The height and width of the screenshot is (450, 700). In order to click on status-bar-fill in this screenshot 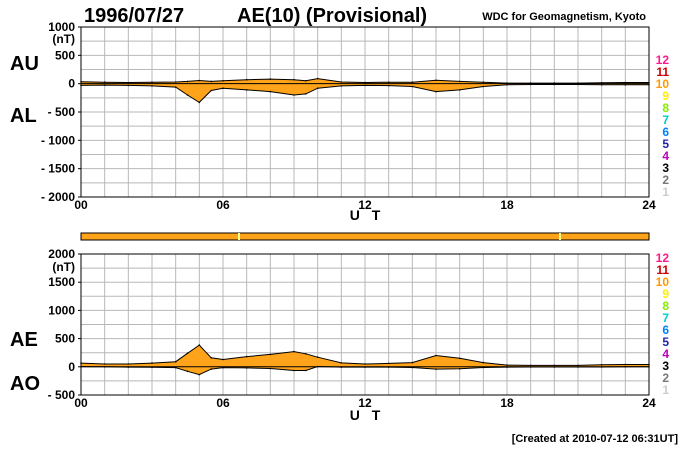, I will do `click(365, 236)`.